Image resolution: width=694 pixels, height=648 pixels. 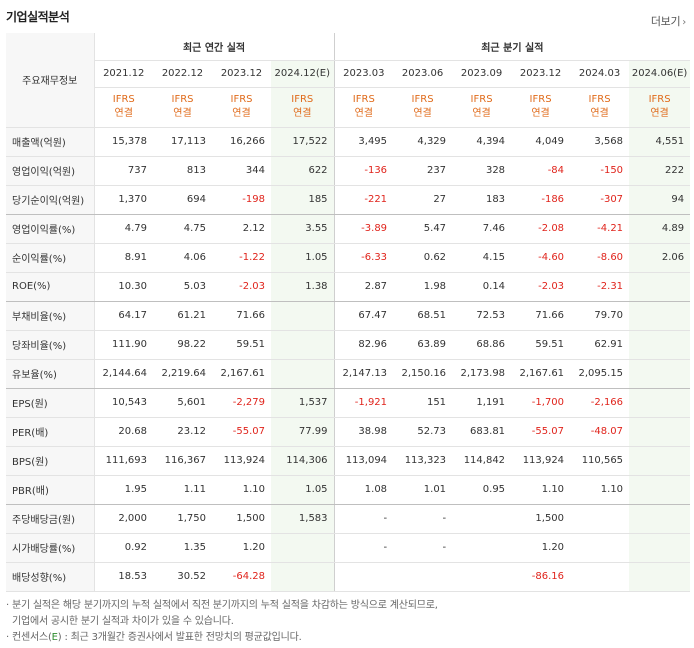 I want to click on table-cell: -198, so click(x=241, y=200).